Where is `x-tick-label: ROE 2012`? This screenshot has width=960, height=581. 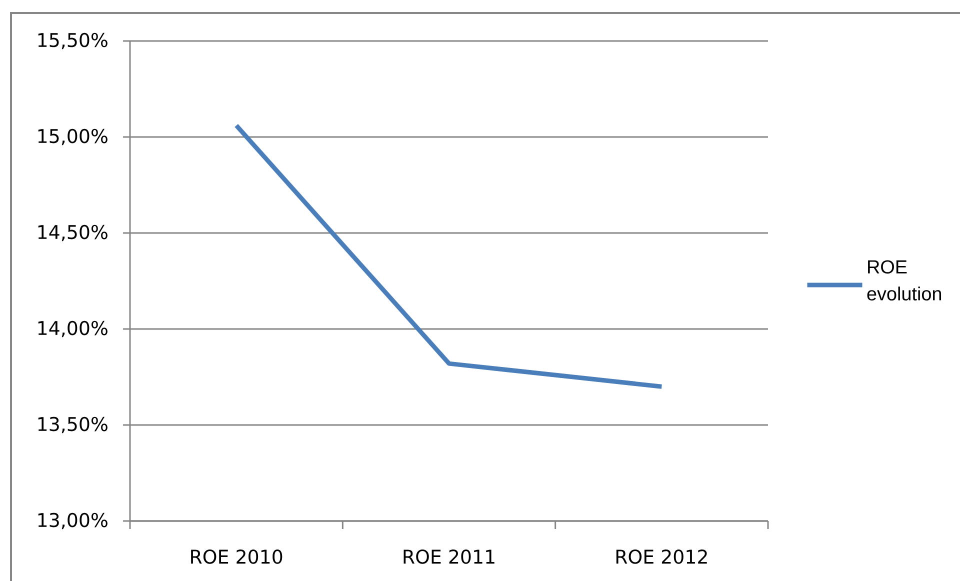
x-tick-label: ROE 2012 is located at coordinates (661, 557).